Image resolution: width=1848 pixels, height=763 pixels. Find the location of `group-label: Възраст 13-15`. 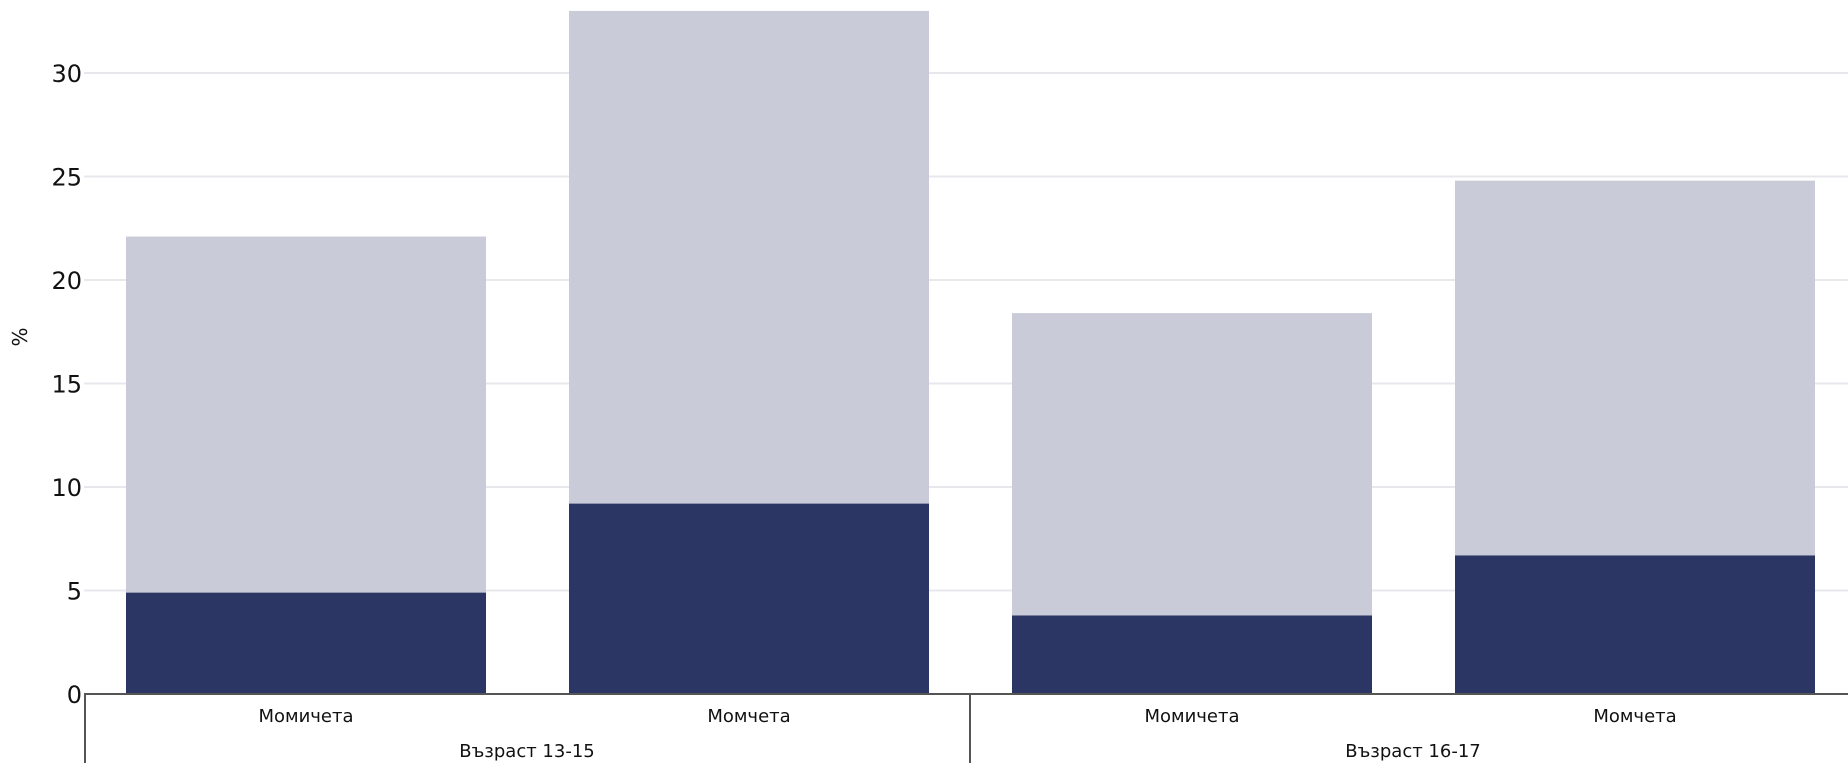

group-label: Възраст 13-15 is located at coordinates (527, 751).